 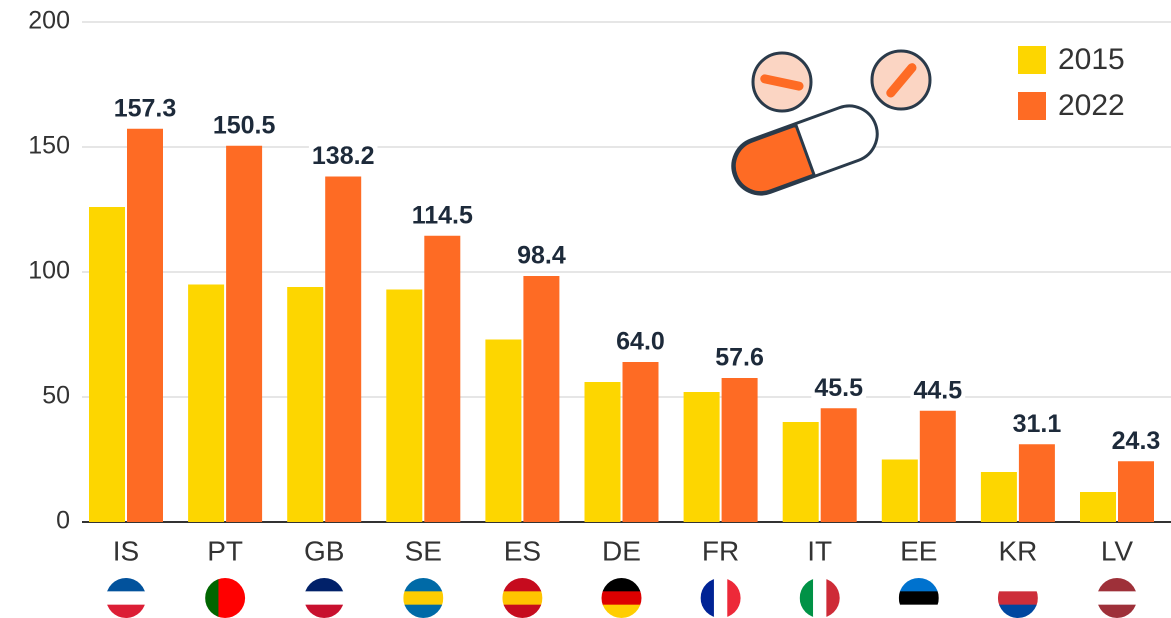 What do you see at coordinates (720, 550) in the screenshot?
I see `x-tick-label: FR` at bounding box center [720, 550].